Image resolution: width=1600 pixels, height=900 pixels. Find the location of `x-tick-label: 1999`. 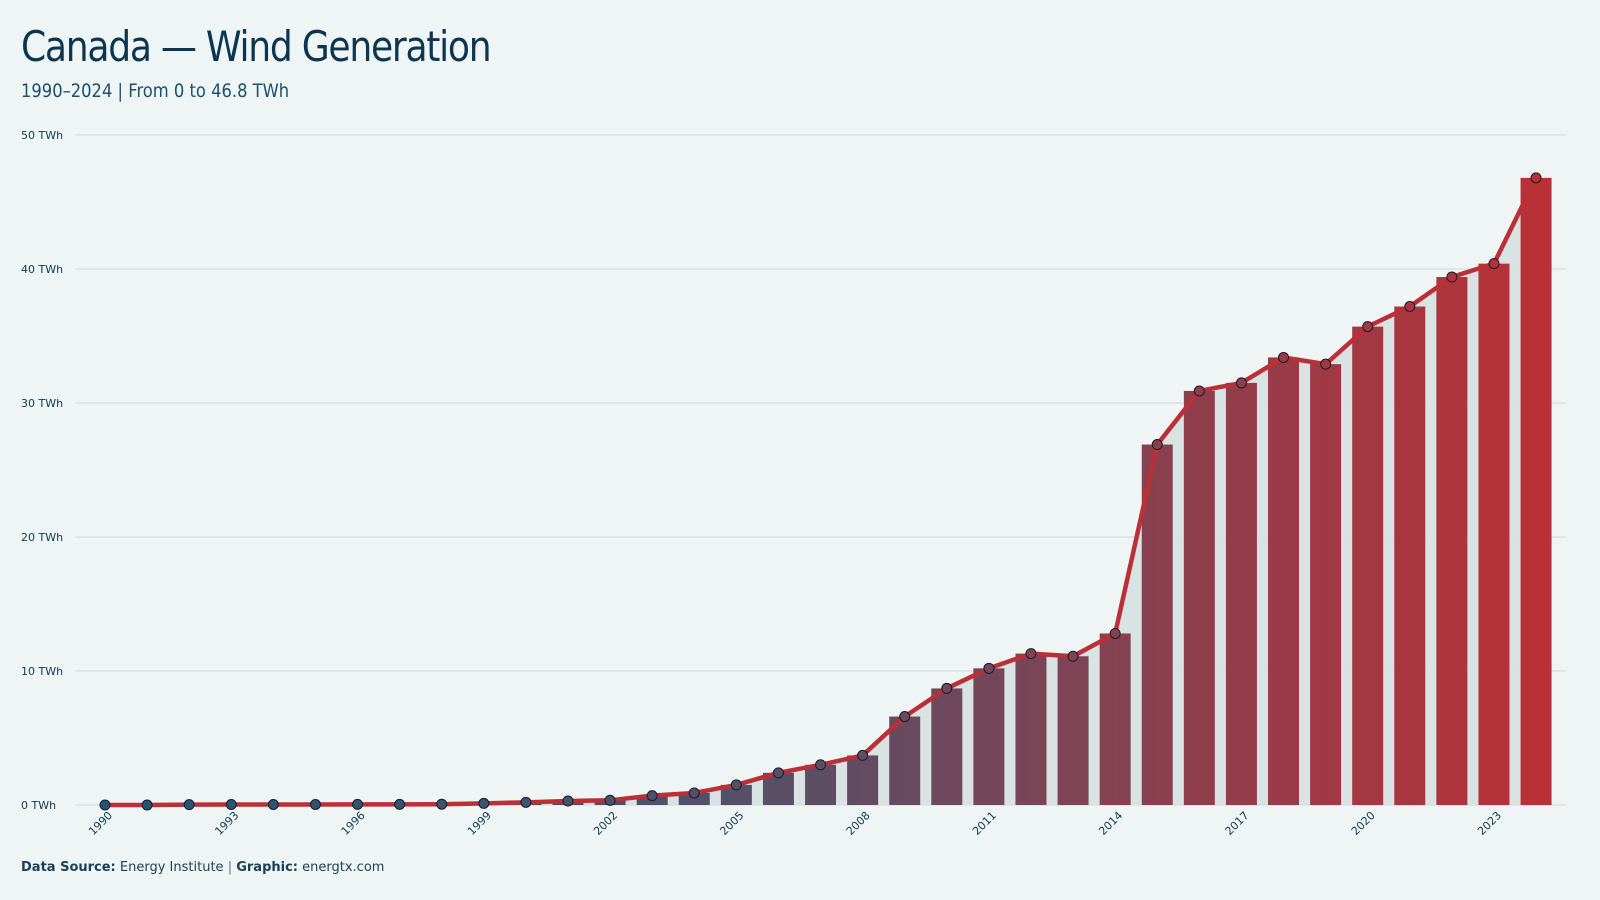

x-tick-label: 1999 is located at coordinates (479, 823).